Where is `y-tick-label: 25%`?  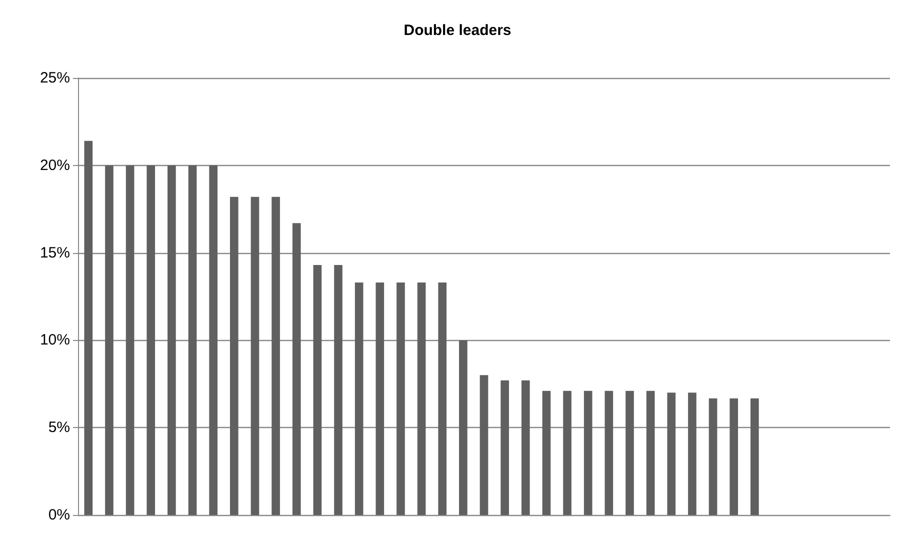
y-tick-label: 25% is located at coordinates (55, 78).